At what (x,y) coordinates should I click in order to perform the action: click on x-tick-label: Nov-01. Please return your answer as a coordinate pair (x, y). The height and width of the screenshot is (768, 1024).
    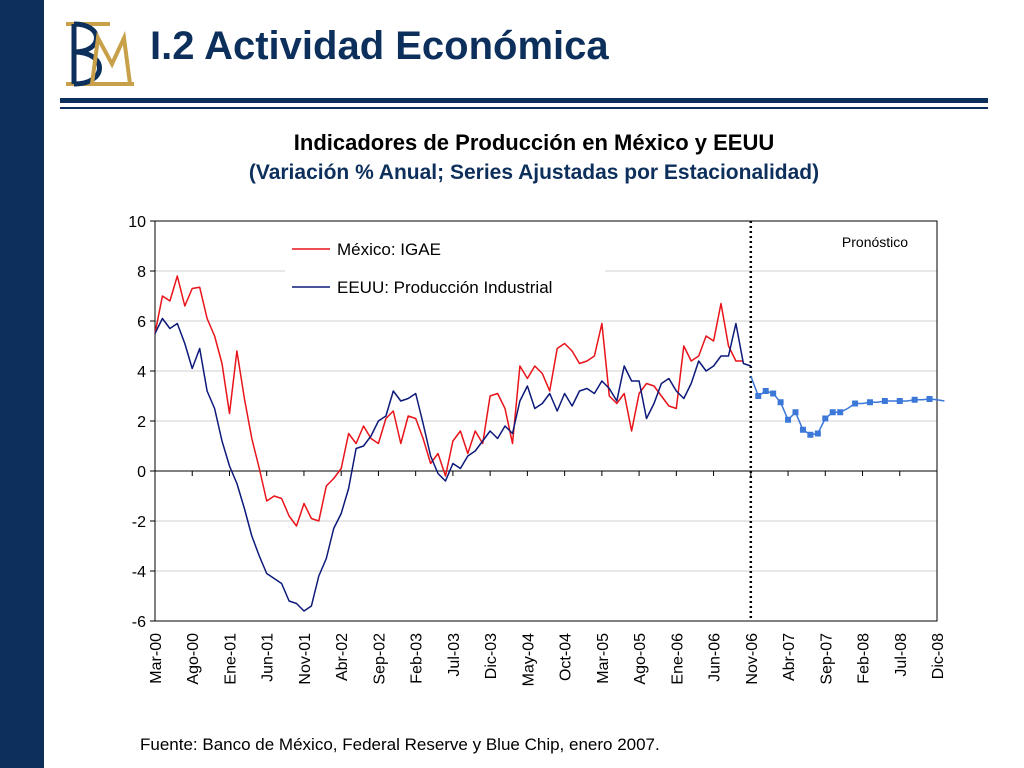
    Looking at the image, I should click on (305, 659).